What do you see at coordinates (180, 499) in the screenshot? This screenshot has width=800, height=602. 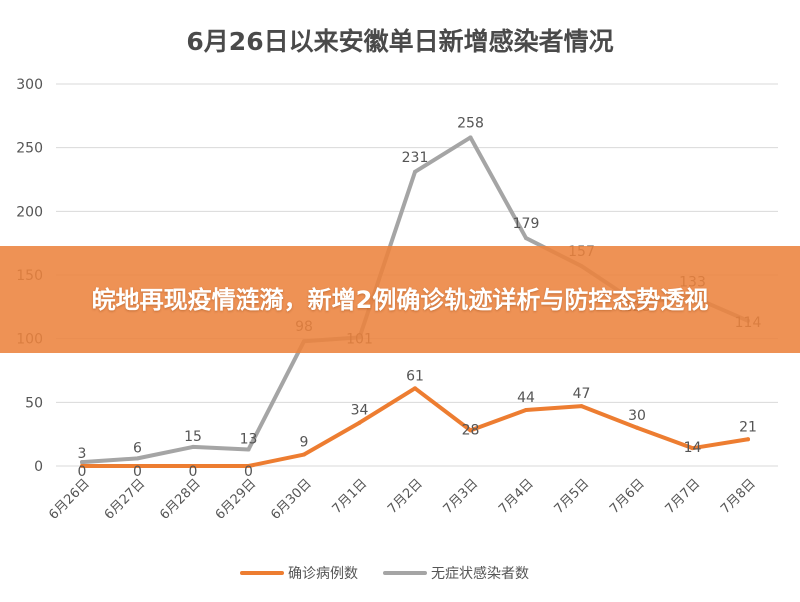 I see `x-tick-label-2: 6月28日` at bounding box center [180, 499].